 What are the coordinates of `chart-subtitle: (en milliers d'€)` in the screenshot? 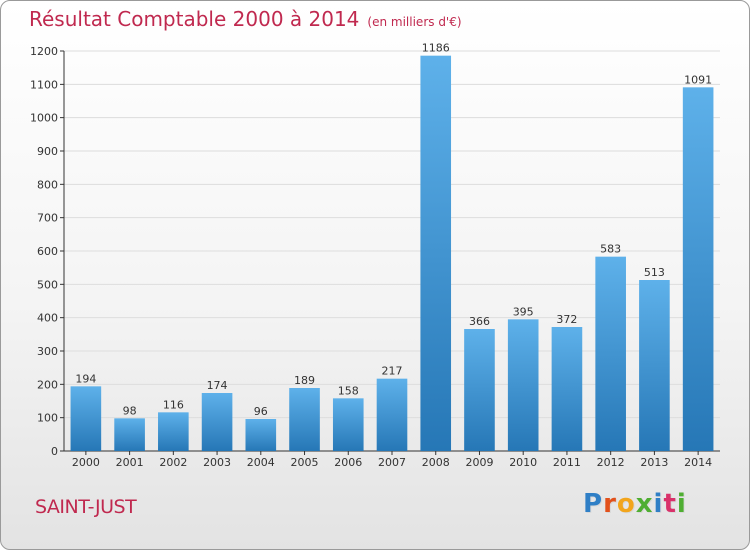 It's located at (414, 22).